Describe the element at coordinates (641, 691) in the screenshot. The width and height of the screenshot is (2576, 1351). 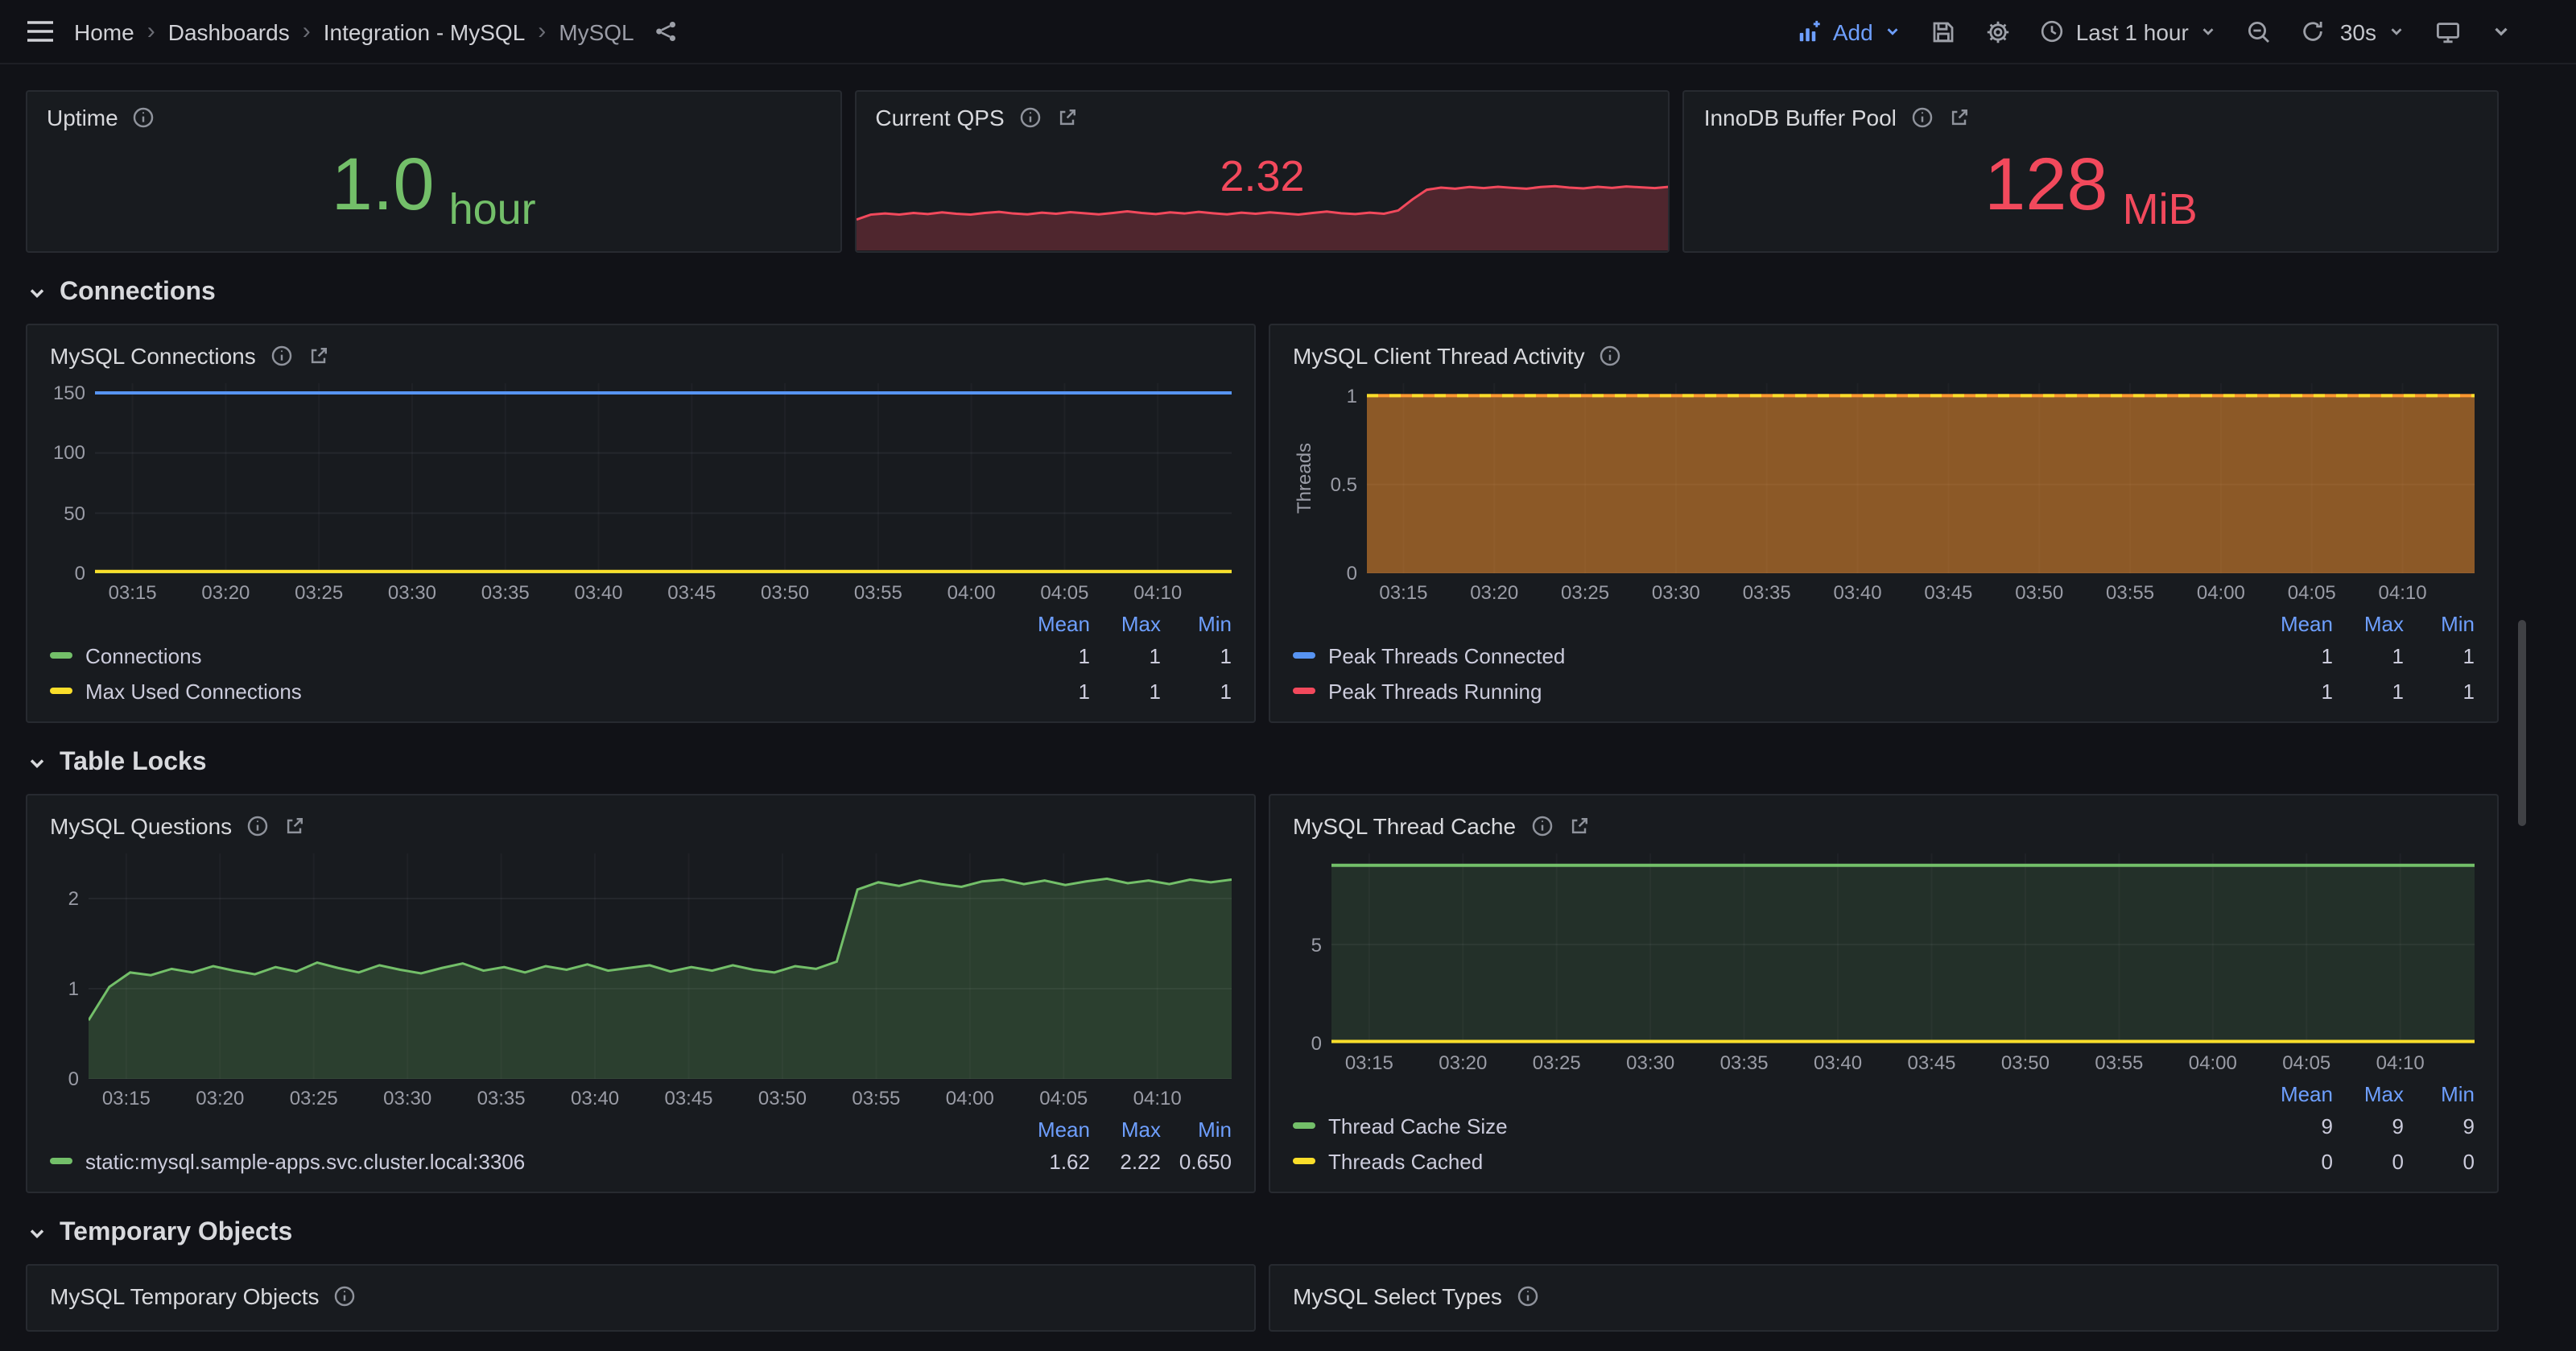
I see `legend-row: Max Used Connections 1 1 1` at that location.